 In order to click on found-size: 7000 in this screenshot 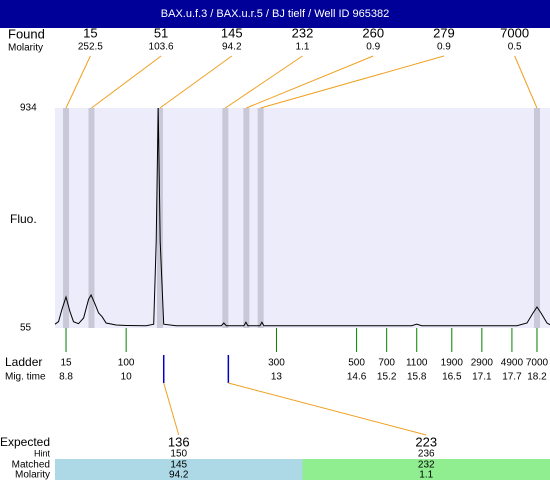, I will do `click(514, 32)`.